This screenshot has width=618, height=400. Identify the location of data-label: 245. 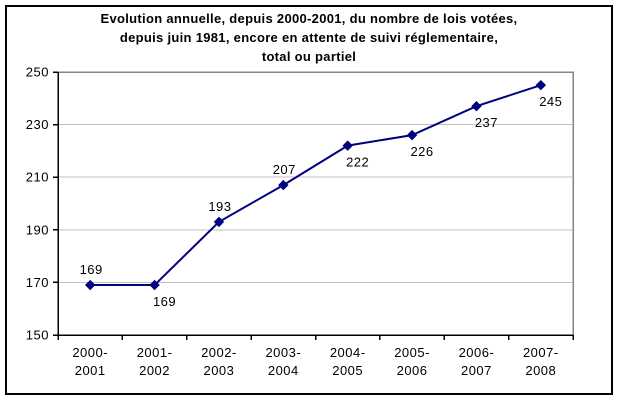
(550, 101).